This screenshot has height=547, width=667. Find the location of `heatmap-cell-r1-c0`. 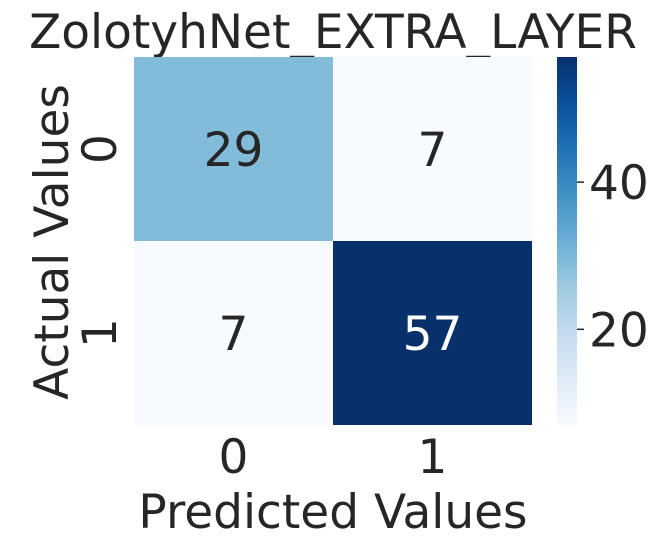

heatmap-cell-r1-c0 is located at coordinates (233, 333).